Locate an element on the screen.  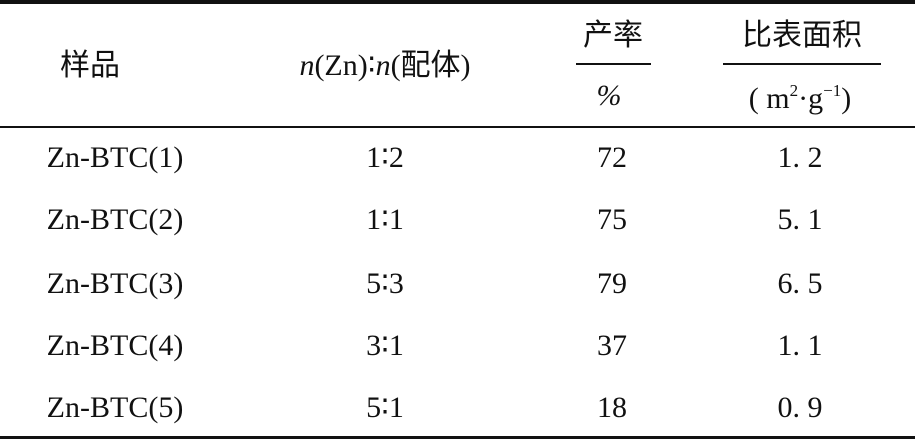
cell-sample: Zn-BTC(2) is located at coordinates (115, 219).